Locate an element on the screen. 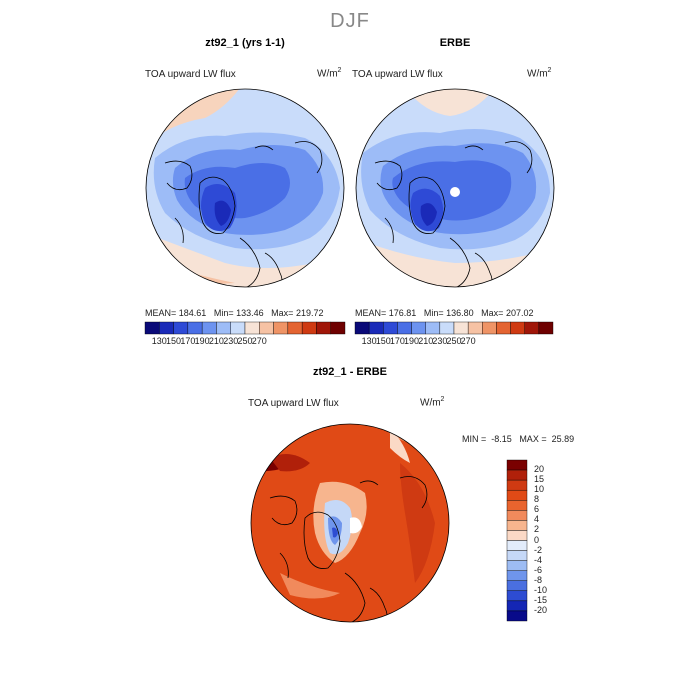 This screenshot has height=700, width=700. difference-units-label: W/m2 is located at coordinates (432, 402).